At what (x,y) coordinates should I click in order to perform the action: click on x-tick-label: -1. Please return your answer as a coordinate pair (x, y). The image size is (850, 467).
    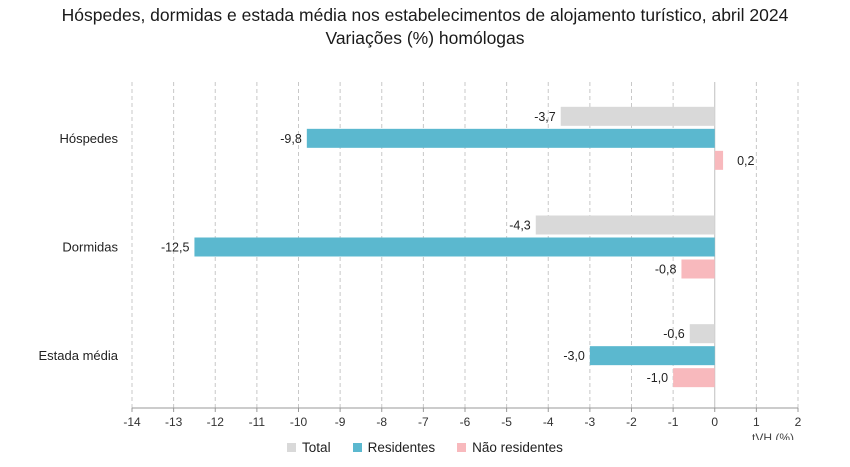
    Looking at the image, I should click on (673, 422).